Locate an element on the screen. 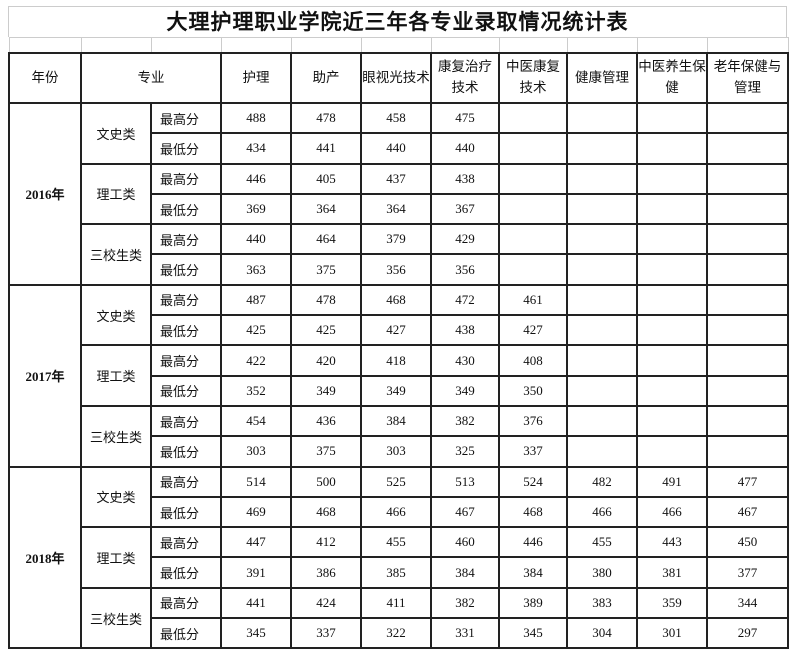 The width and height of the screenshot is (800, 653). table-row: 最低分 303 375 303 325 337 is located at coordinates (399, 451).